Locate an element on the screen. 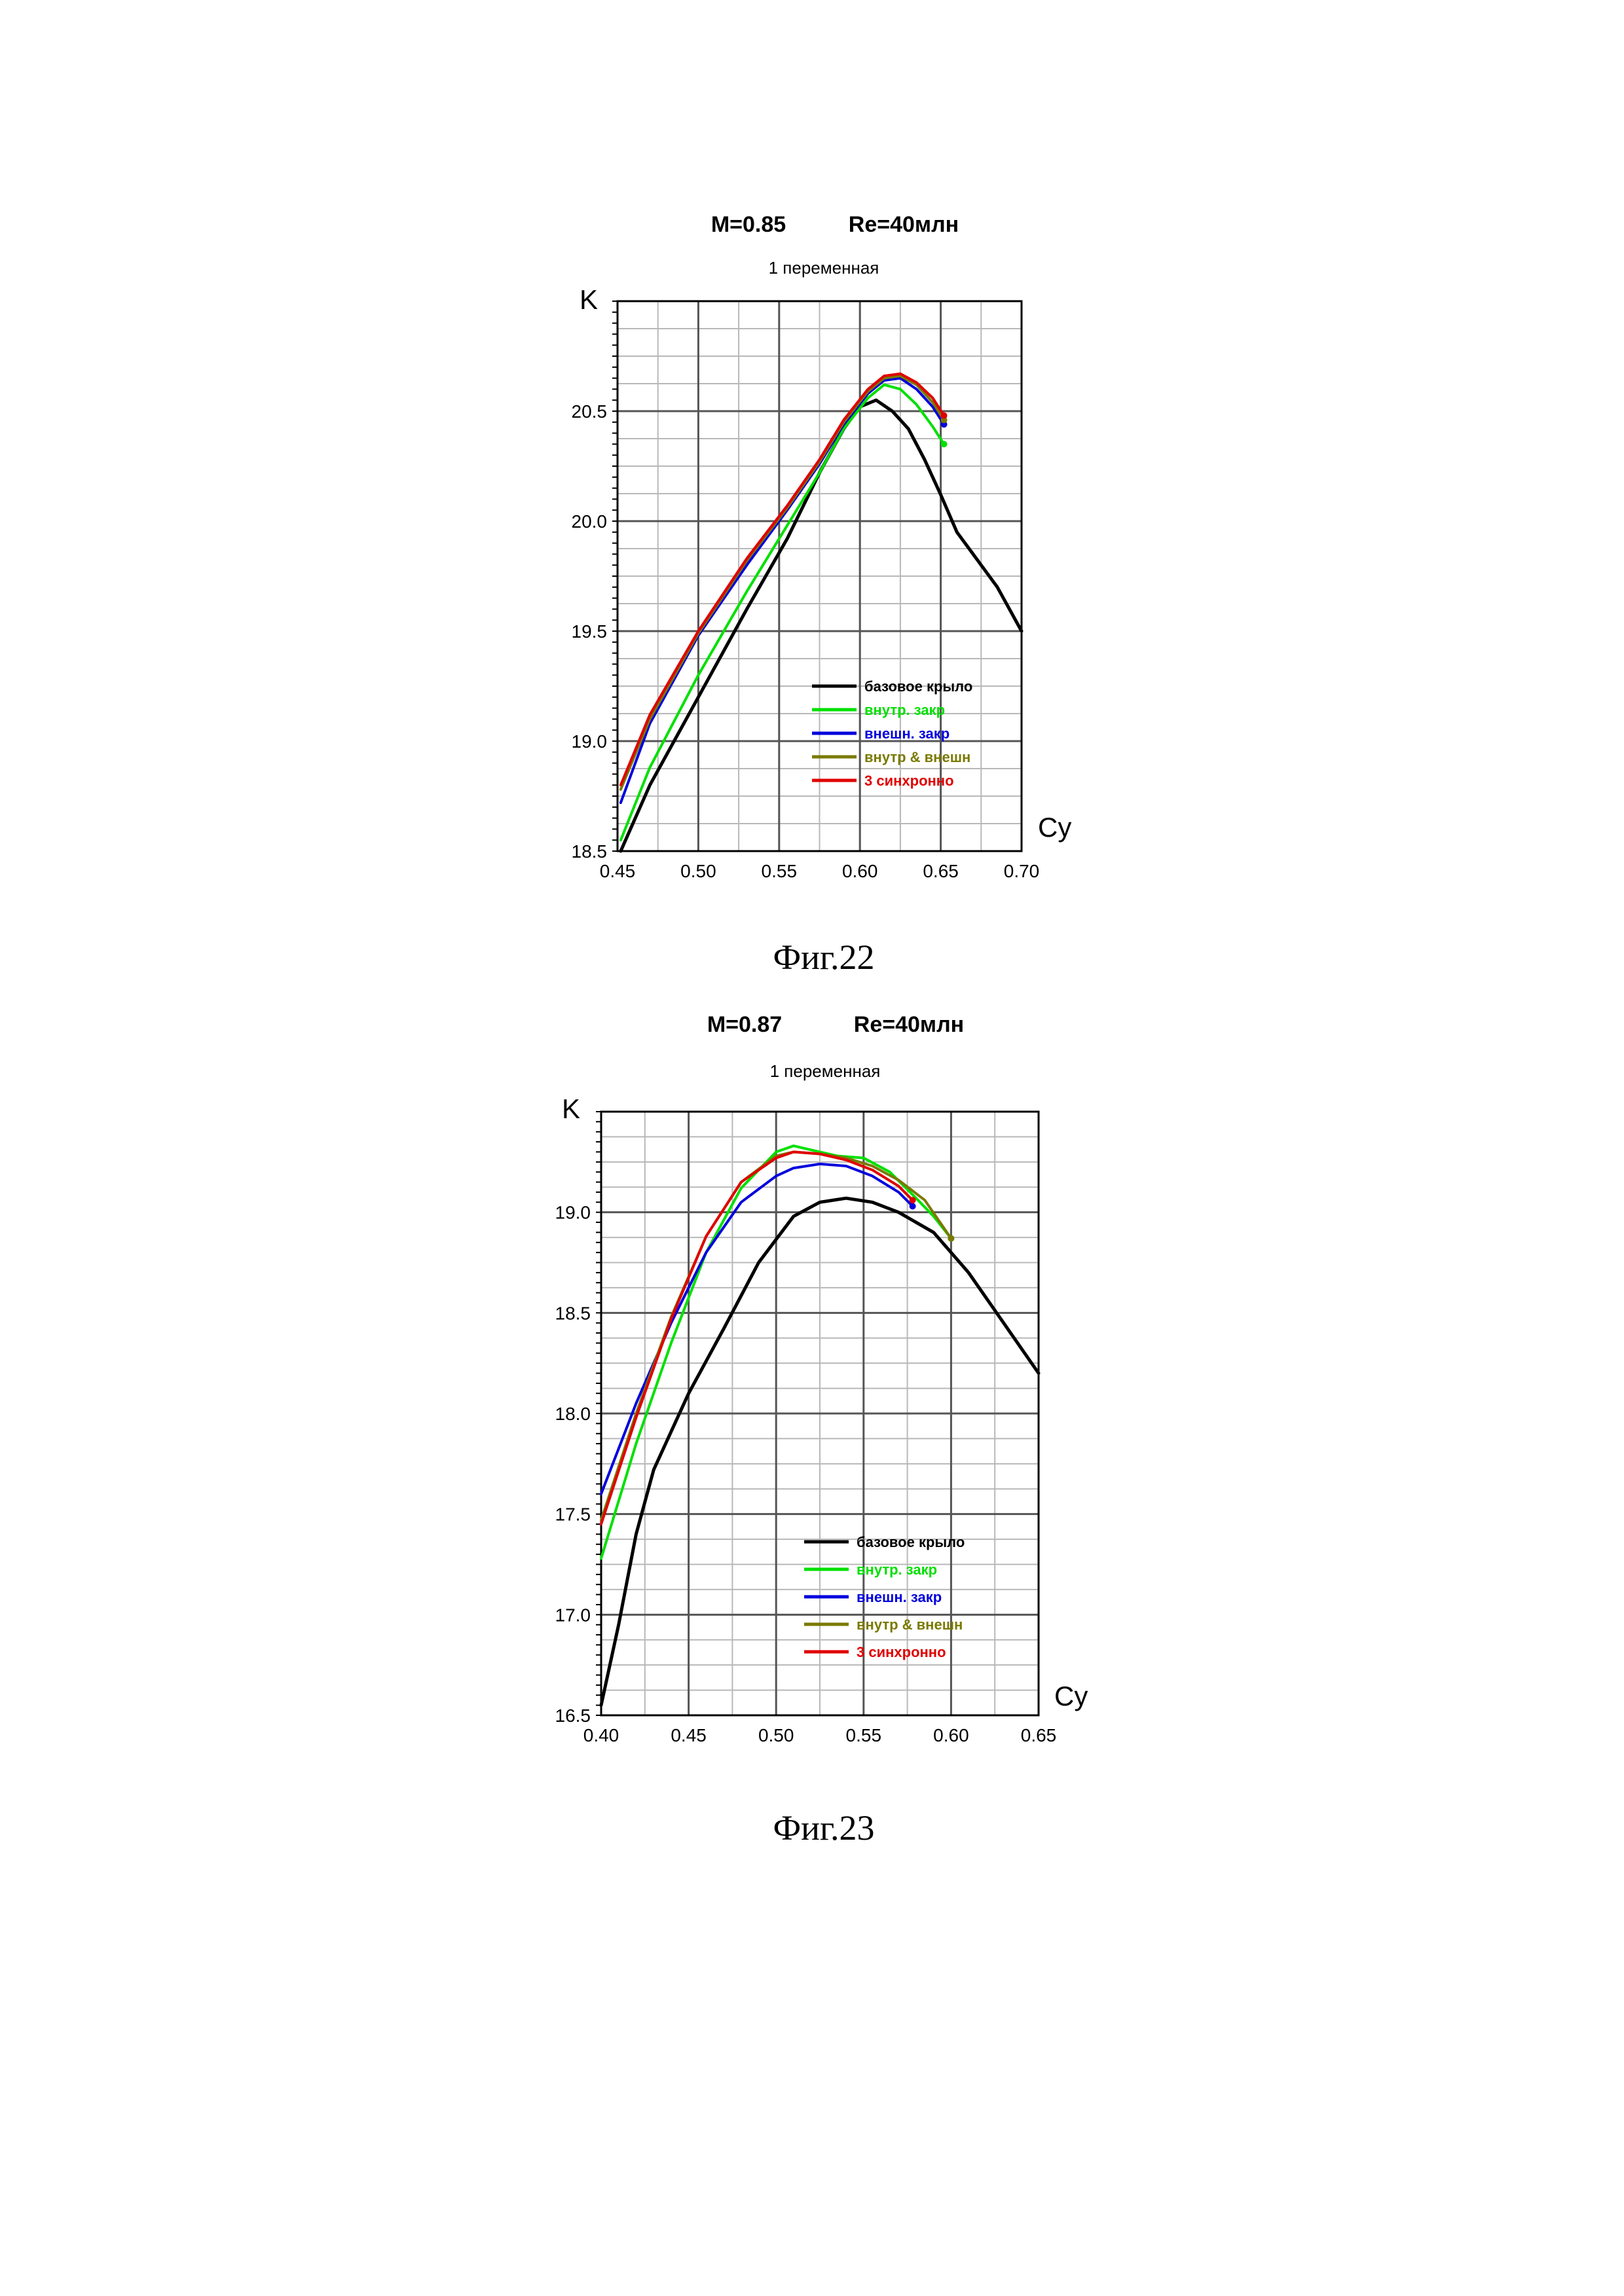  y-tick-label: 20.0 is located at coordinates (590, 521).